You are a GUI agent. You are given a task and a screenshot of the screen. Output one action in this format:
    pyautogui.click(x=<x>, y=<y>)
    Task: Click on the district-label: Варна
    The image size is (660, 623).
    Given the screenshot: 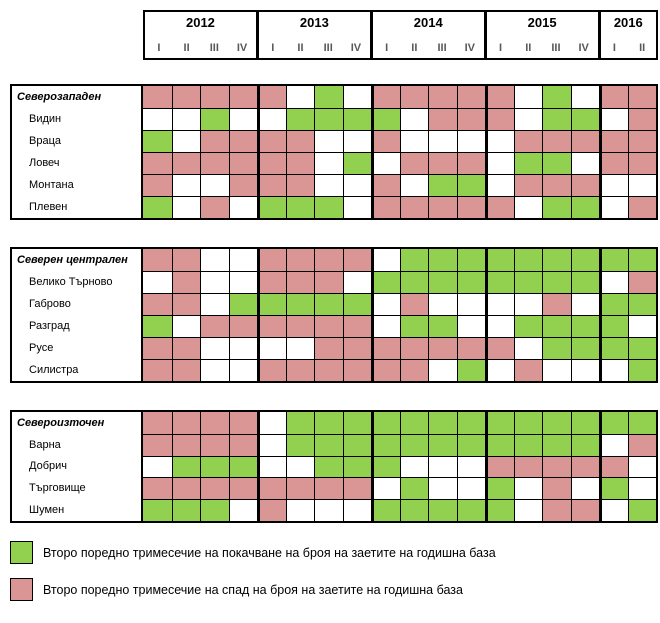 What is the action you would take?
    pyautogui.click(x=45, y=444)
    